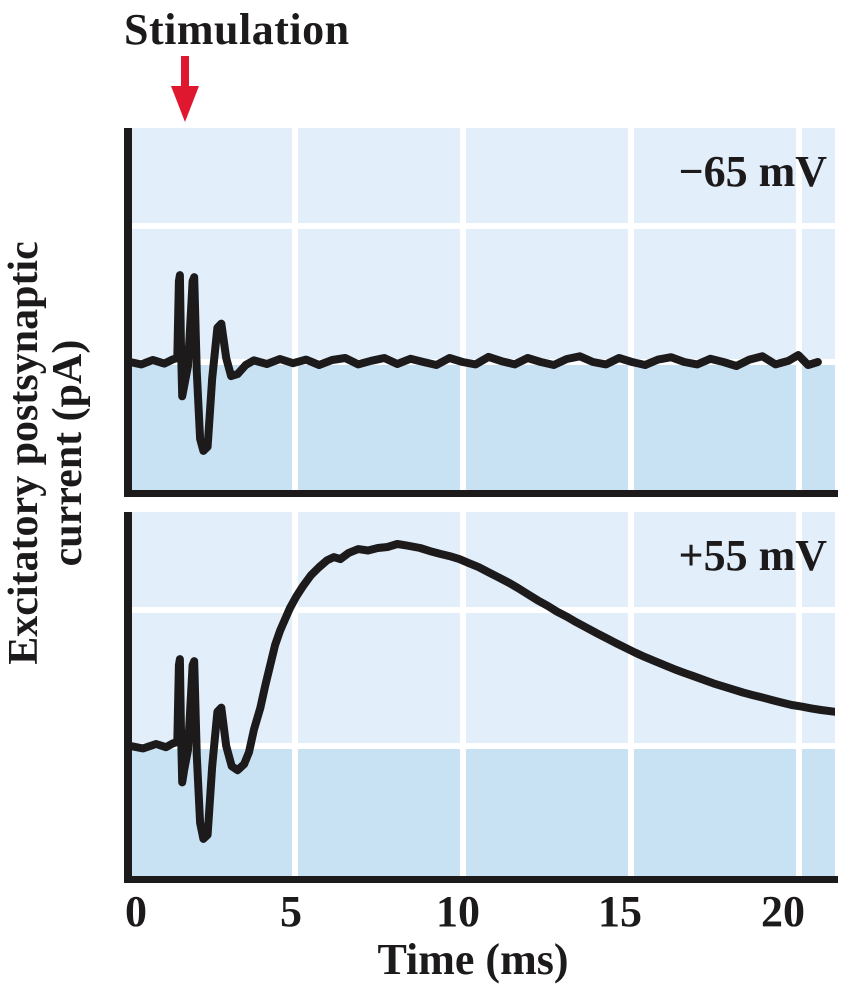 The image size is (851, 1003). Describe the element at coordinates (783, 911) in the screenshot. I see `x-tick-label-20: 20` at that location.